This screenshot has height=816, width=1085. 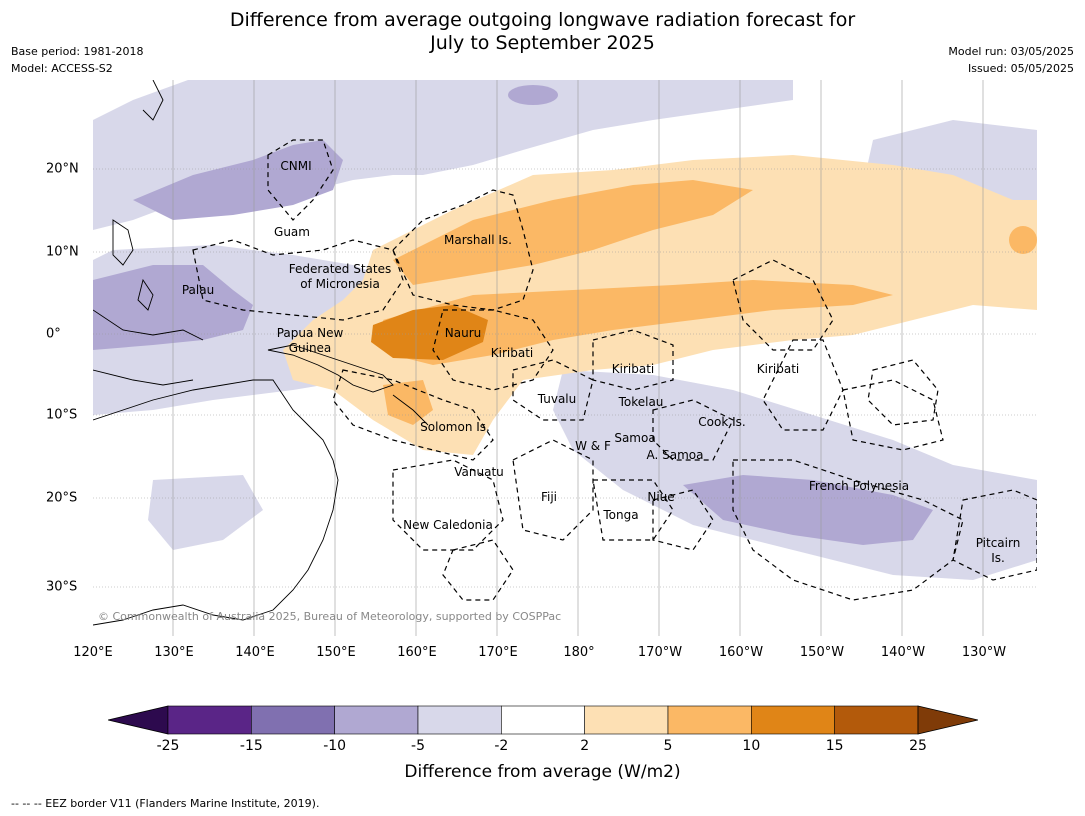 What do you see at coordinates (633, 369) in the screenshot?
I see `region-label-kiribati2: Kiribati` at bounding box center [633, 369].